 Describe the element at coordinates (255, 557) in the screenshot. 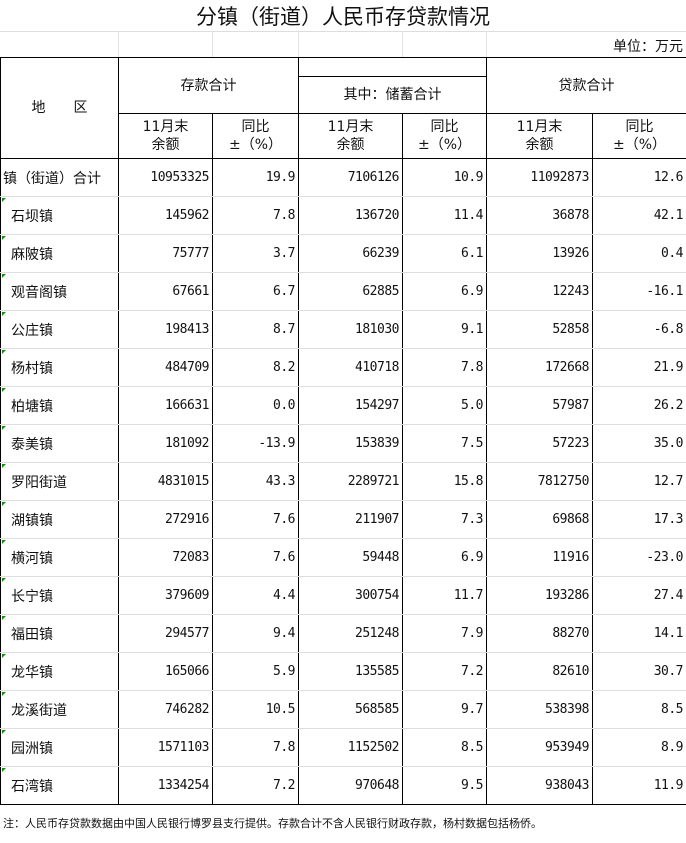

I see `cell-deposit-yoy: 7.6` at that location.